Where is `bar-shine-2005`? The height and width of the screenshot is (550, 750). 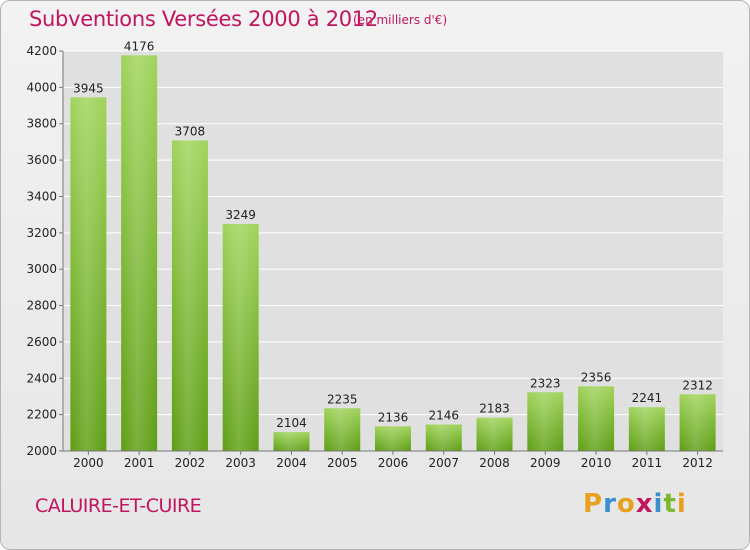 bar-shine-2005 is located at coordinates (342, 429).